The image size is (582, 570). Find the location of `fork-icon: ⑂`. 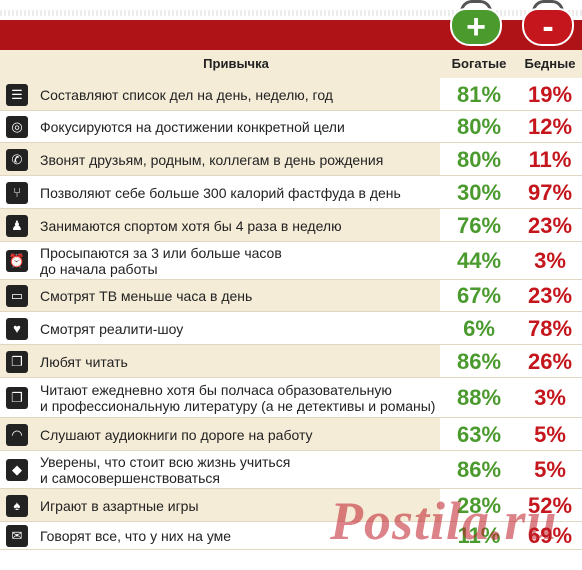

fork-icon: ⑂ is located at coordinates (17, 193).